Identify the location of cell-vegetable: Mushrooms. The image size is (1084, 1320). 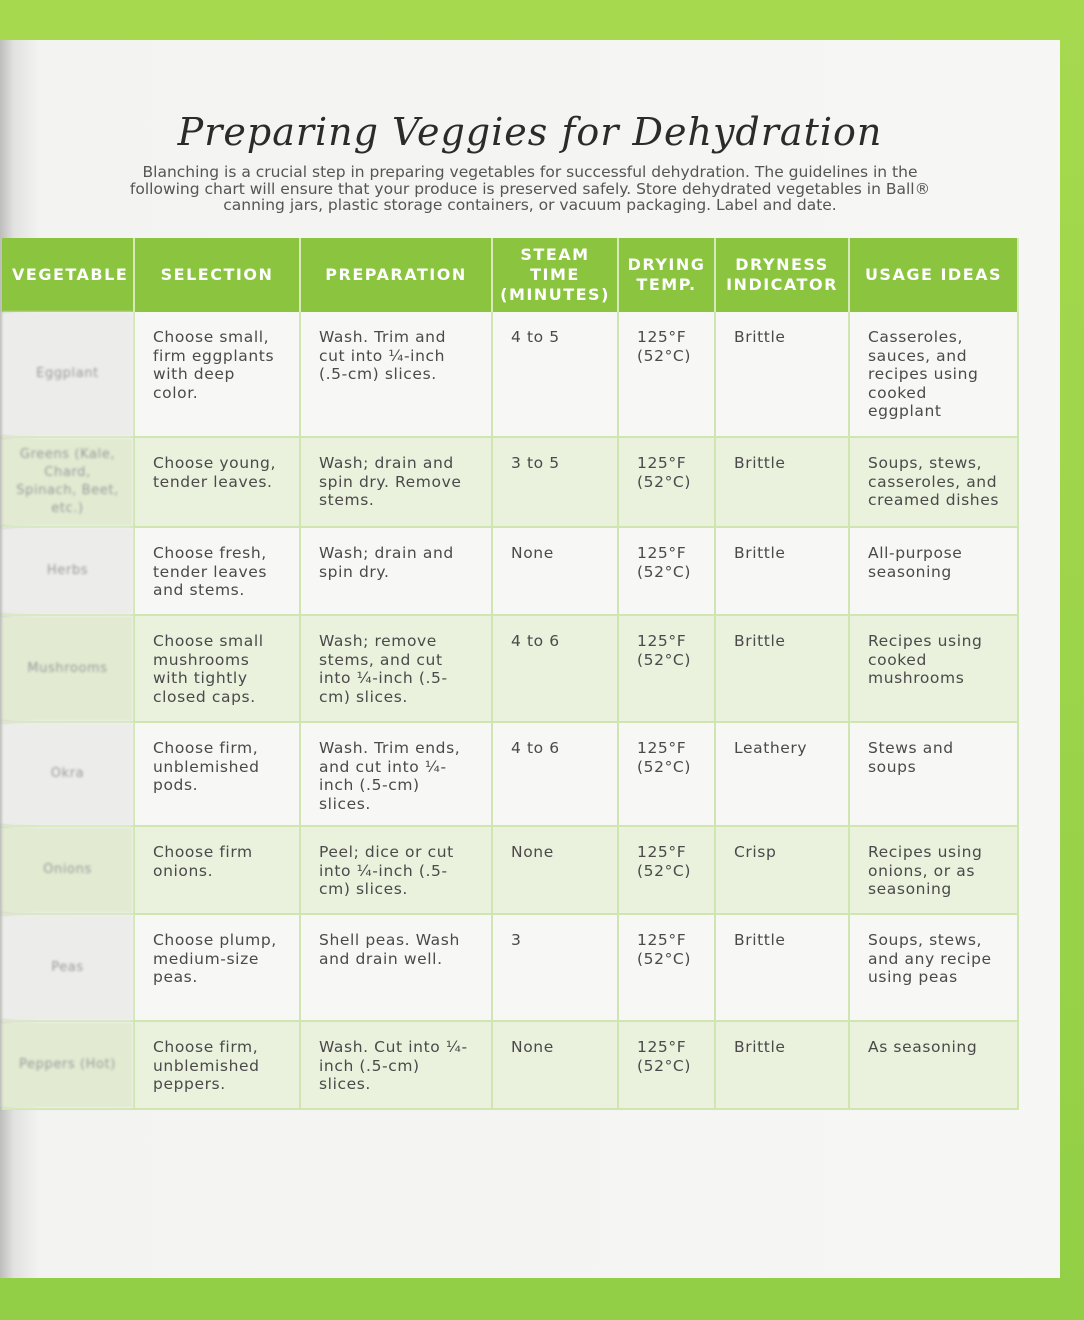
(68, 669).